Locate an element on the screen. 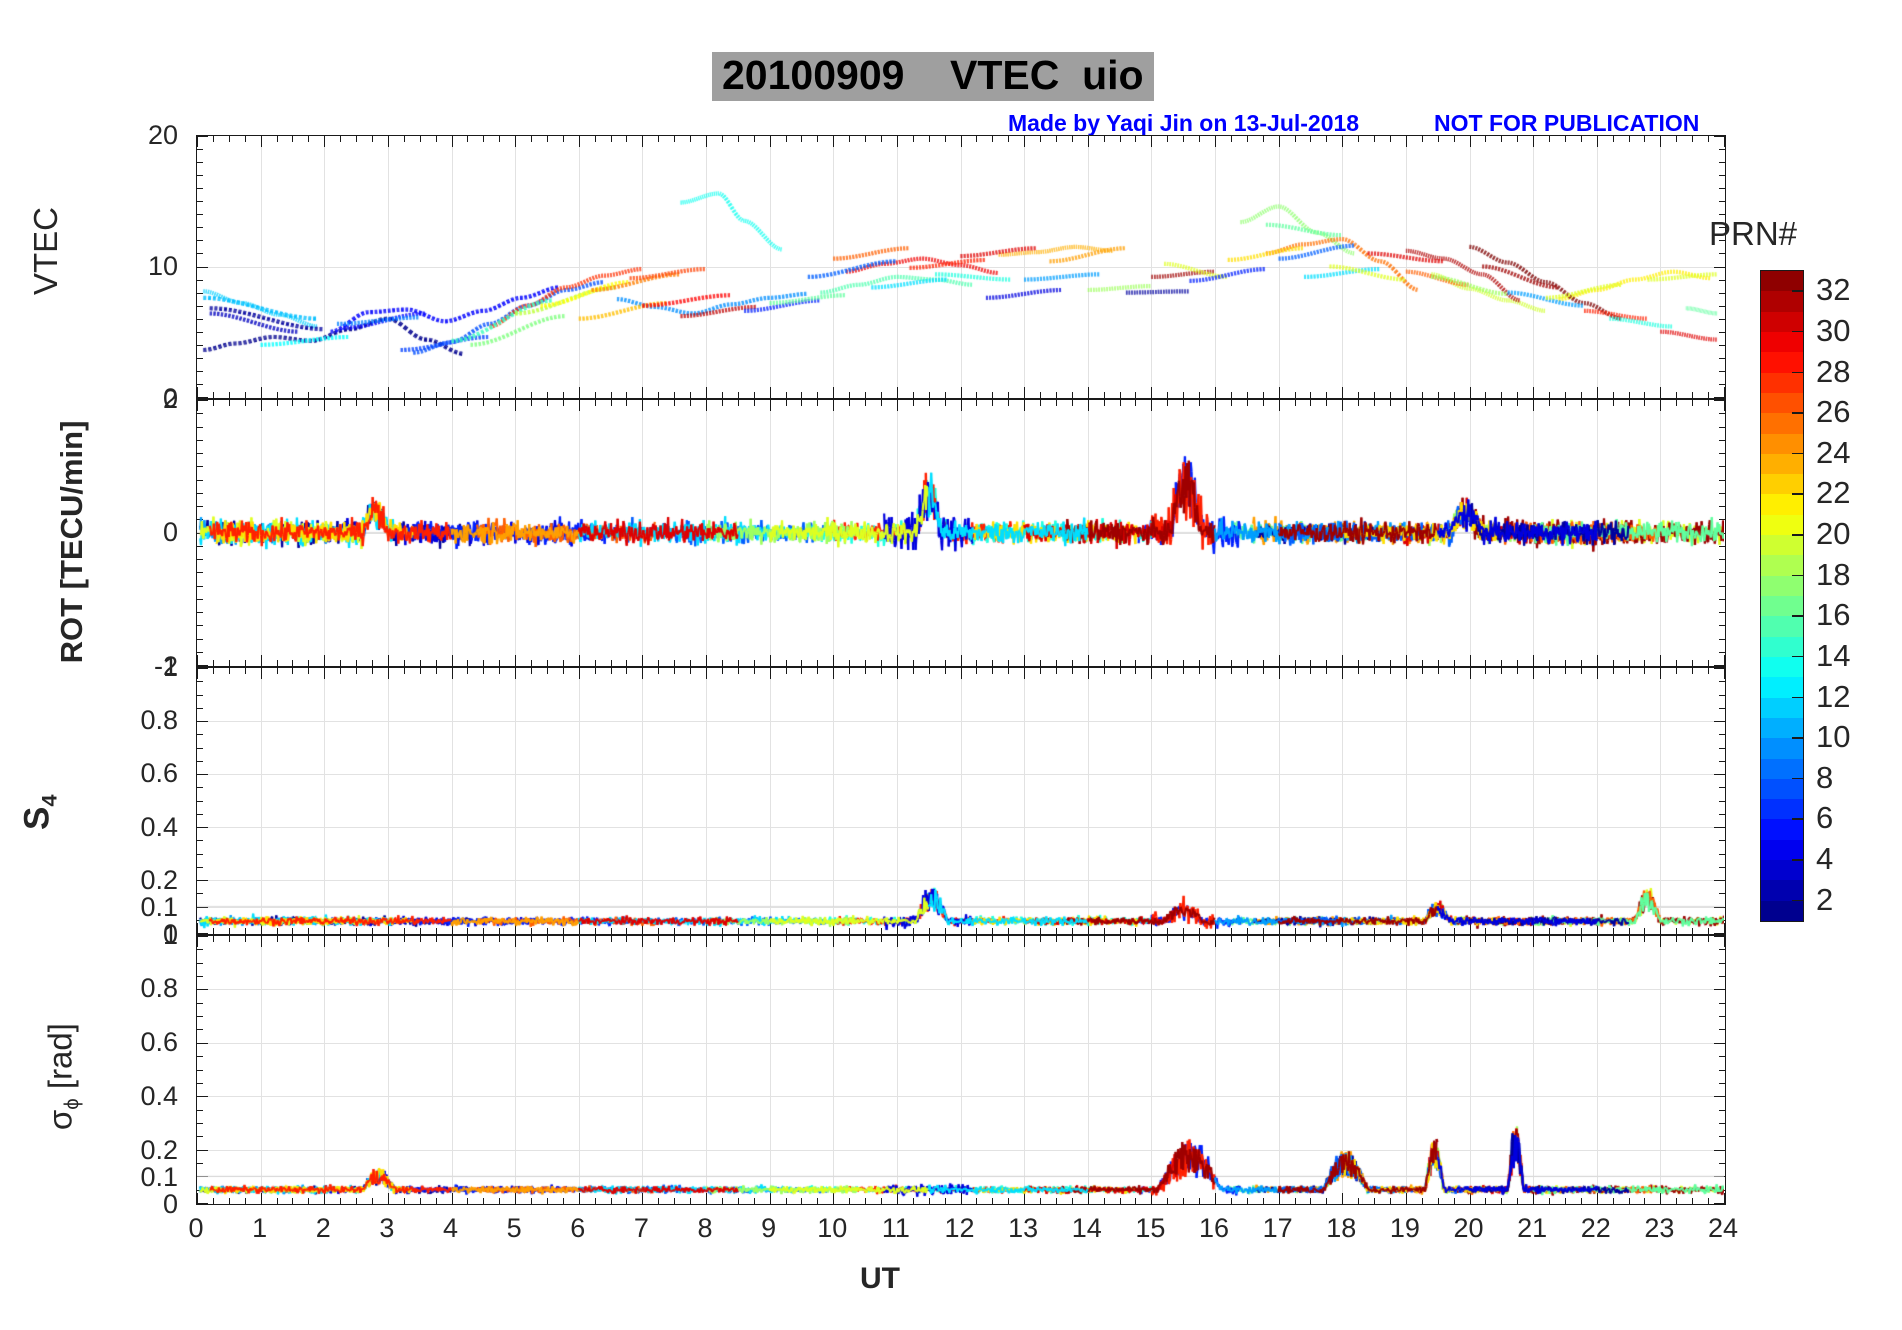  xtick-label-4: 4 is located at coordinates (450, 1228).